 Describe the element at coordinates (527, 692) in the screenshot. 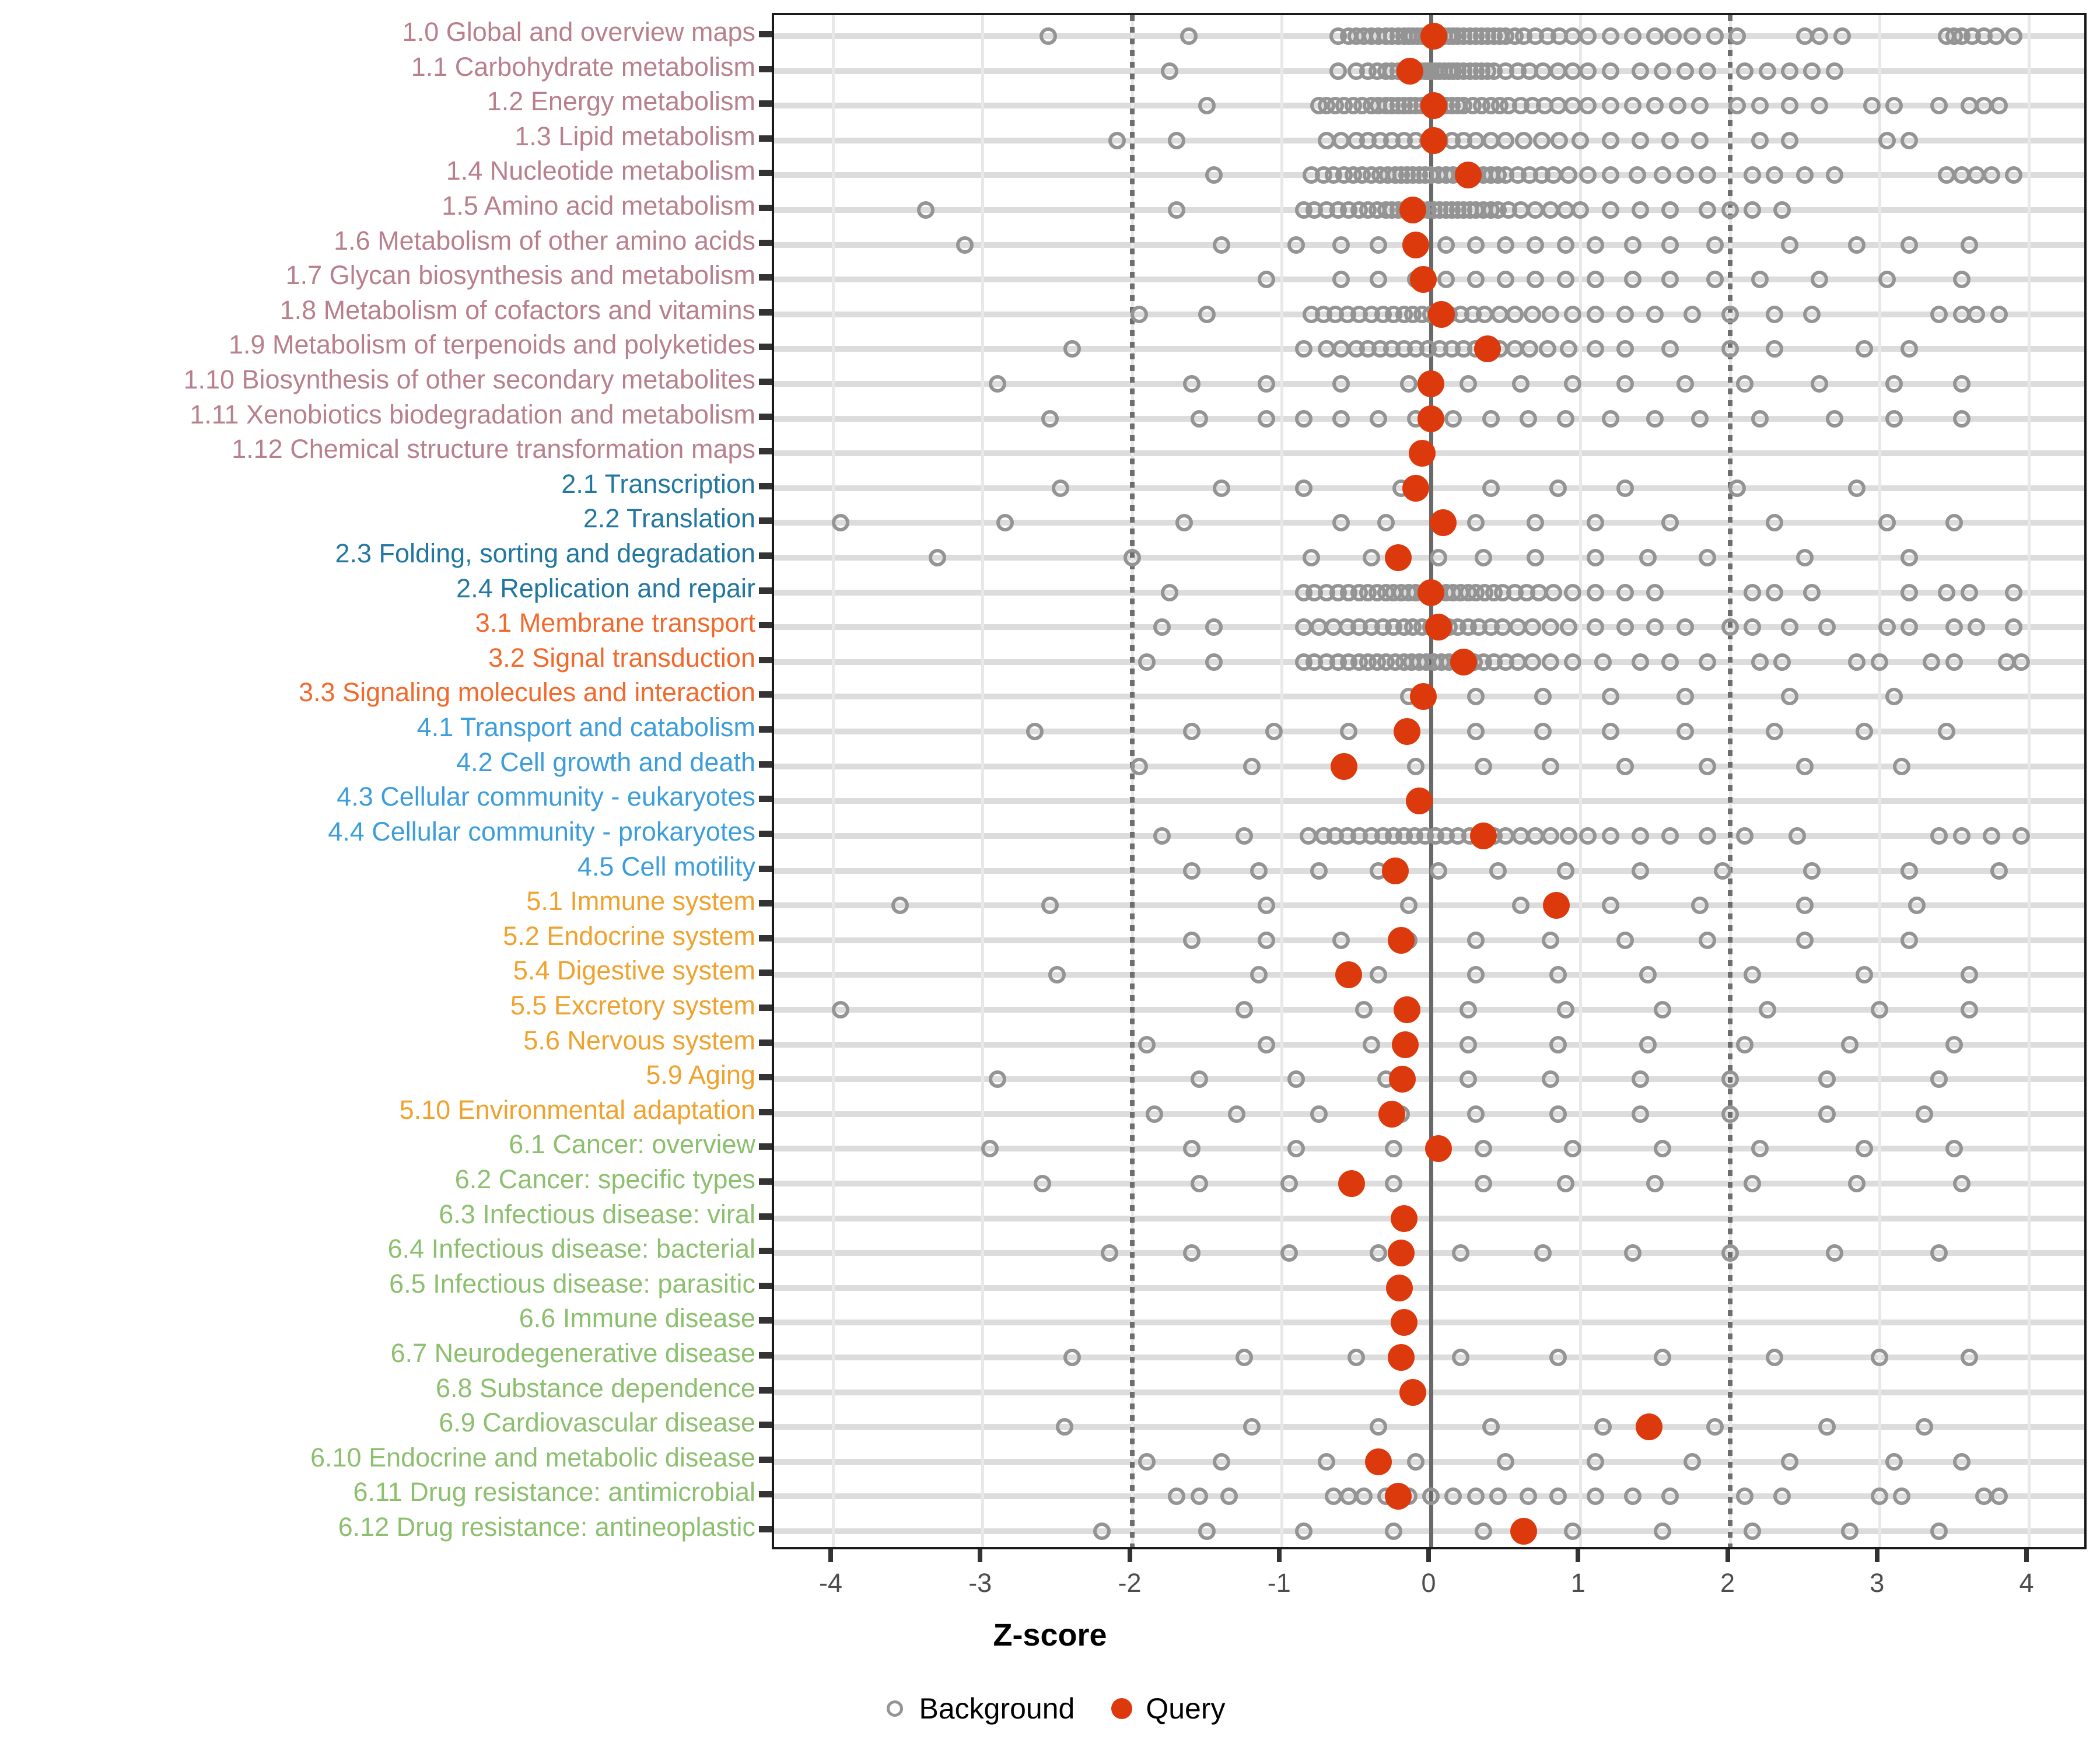

I see `y-axis-category-label: 3.3 Signaling molecules and interaction` at that location.